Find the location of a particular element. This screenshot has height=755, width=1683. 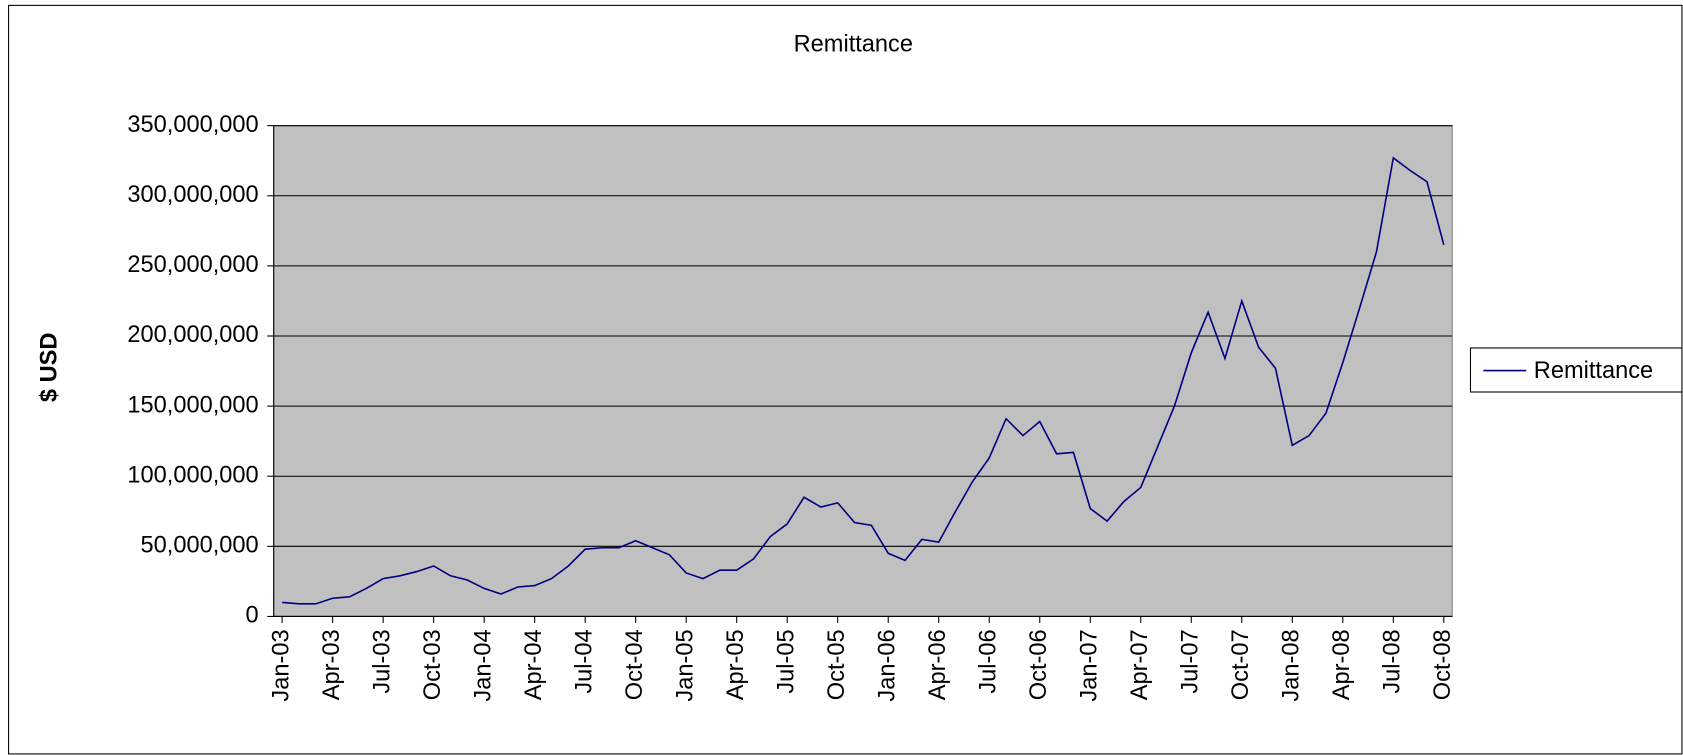

x-tick-label: Jul-08 is located at coordinates (1393, 661).